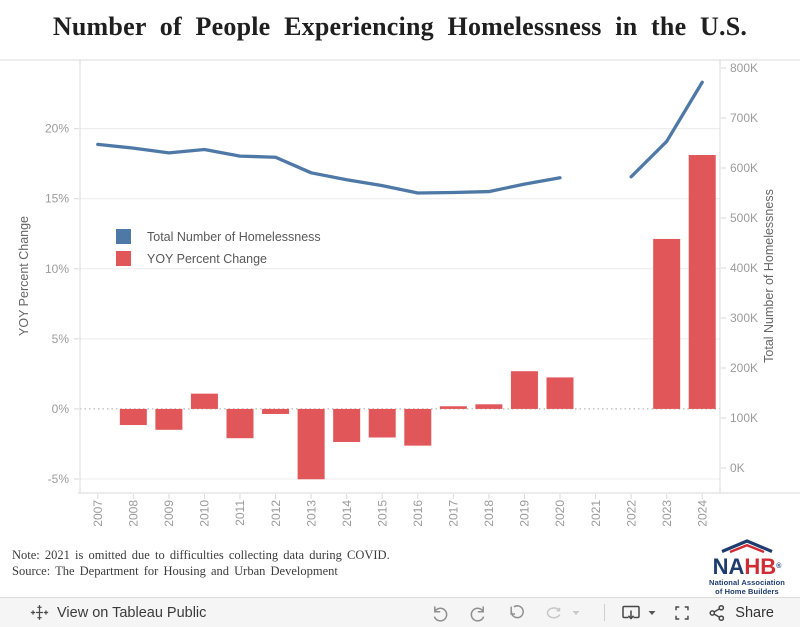 This screenshot has height=627, width=800. What do you see at coordinates (744, 168) in the screenshot?
I see `right-tick-label: 600K` at bounding box center [744, 168].